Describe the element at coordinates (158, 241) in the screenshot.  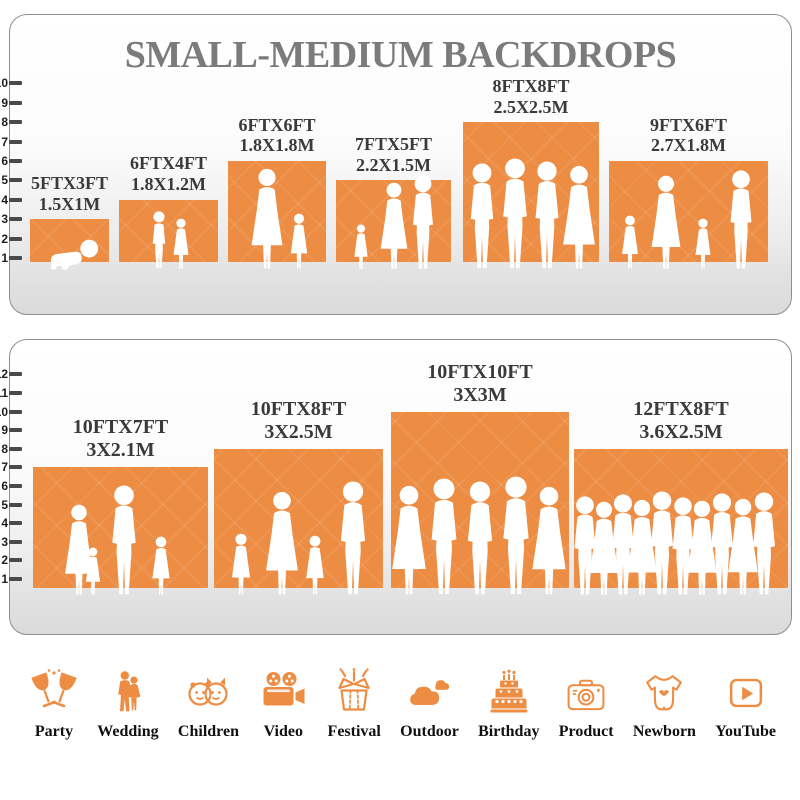
I see `silhouette-boy` at that location.